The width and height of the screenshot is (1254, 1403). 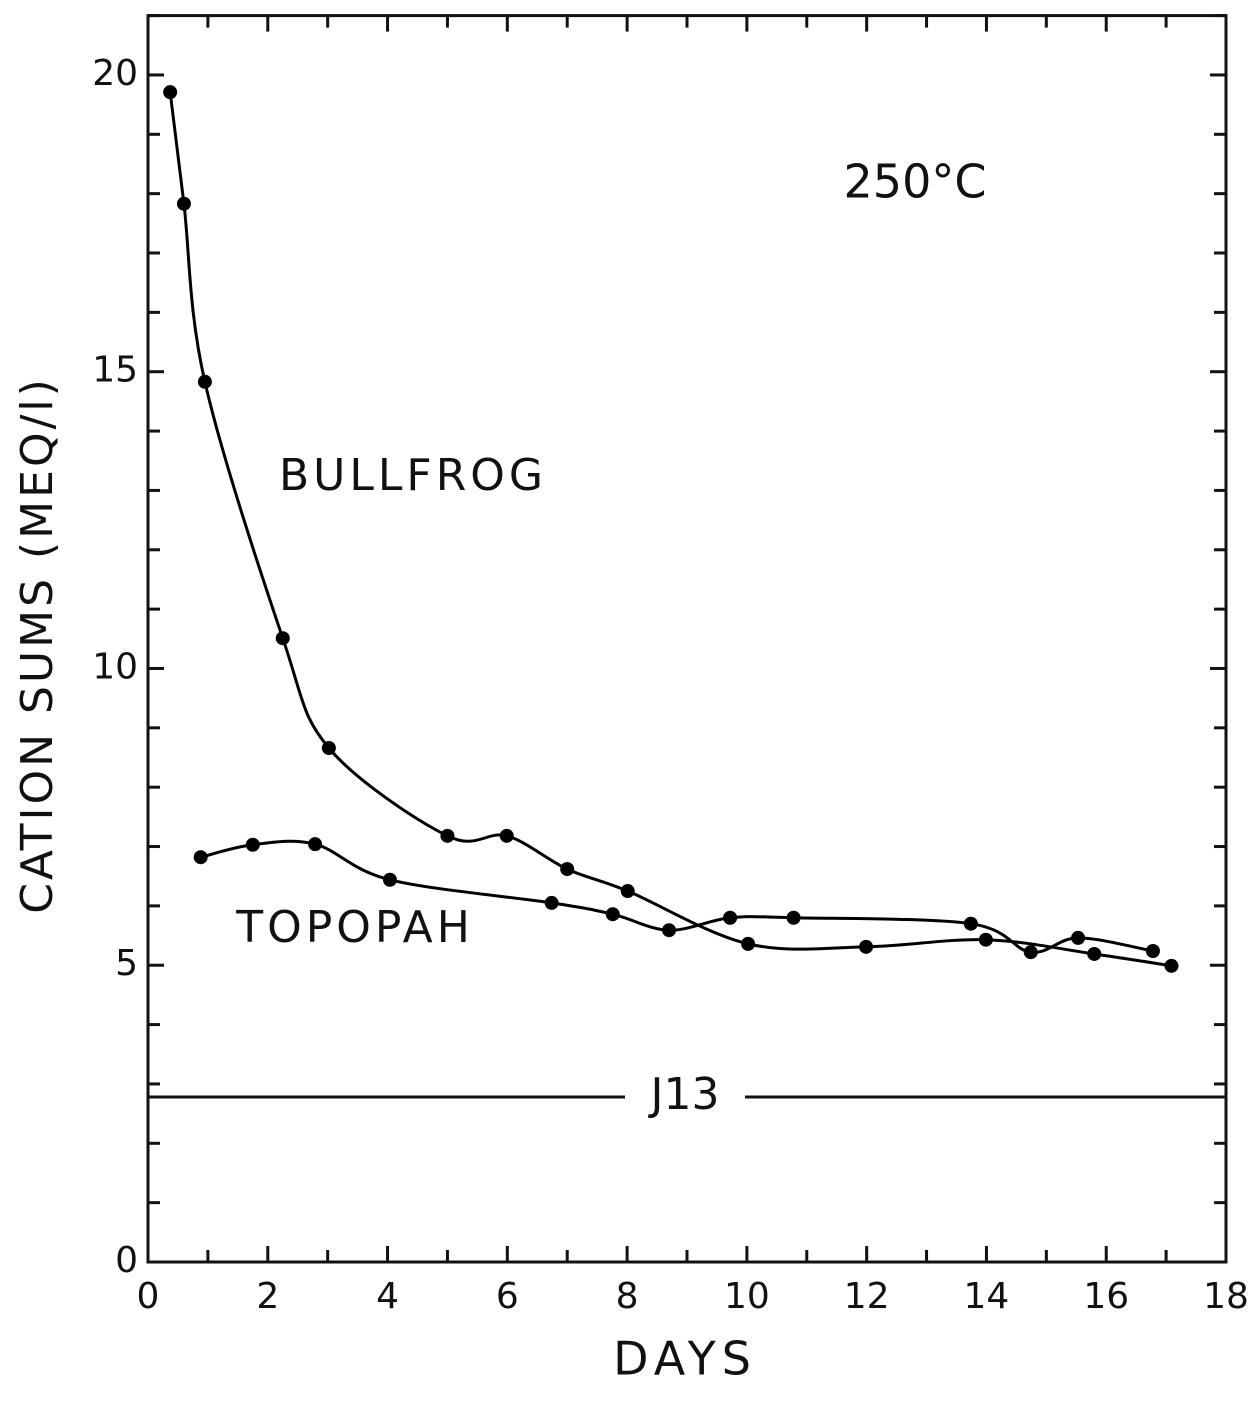 What do you see at coordinates (126, 963) in the screenshot?
I see `y-tick-label: 5` at bounding box center [126, 963].